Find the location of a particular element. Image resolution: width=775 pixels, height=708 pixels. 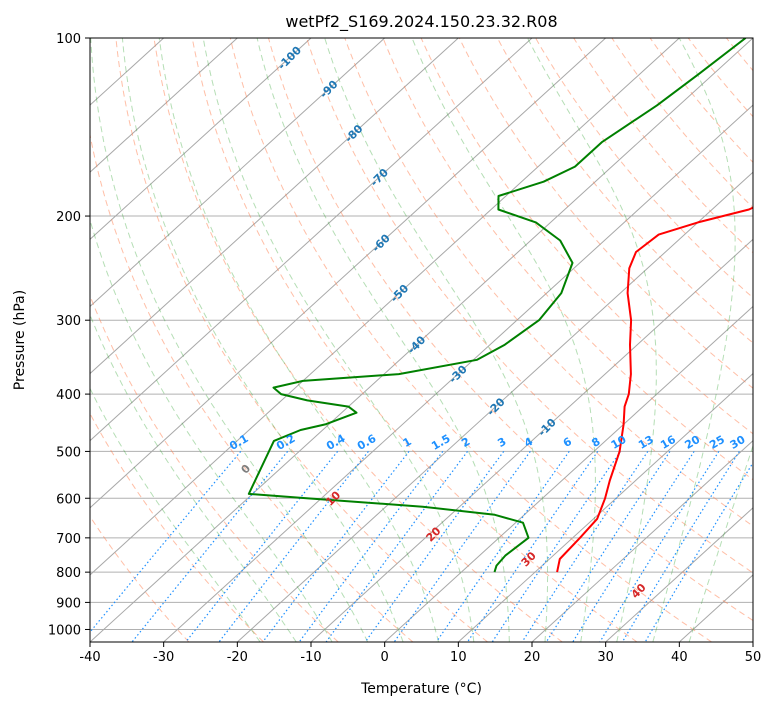

y-tick-label: 600 is located at coordinates (68, 499).